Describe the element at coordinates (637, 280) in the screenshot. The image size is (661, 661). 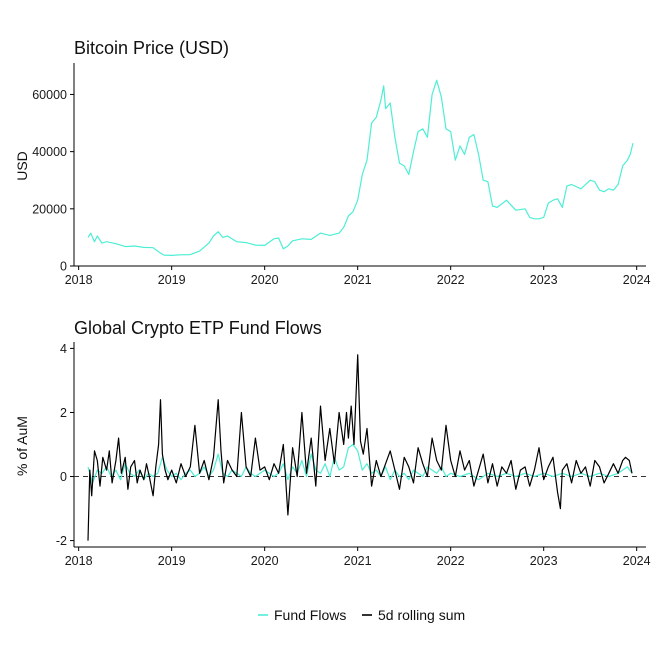
I see `price-x-tick-label: 2024` at that location.